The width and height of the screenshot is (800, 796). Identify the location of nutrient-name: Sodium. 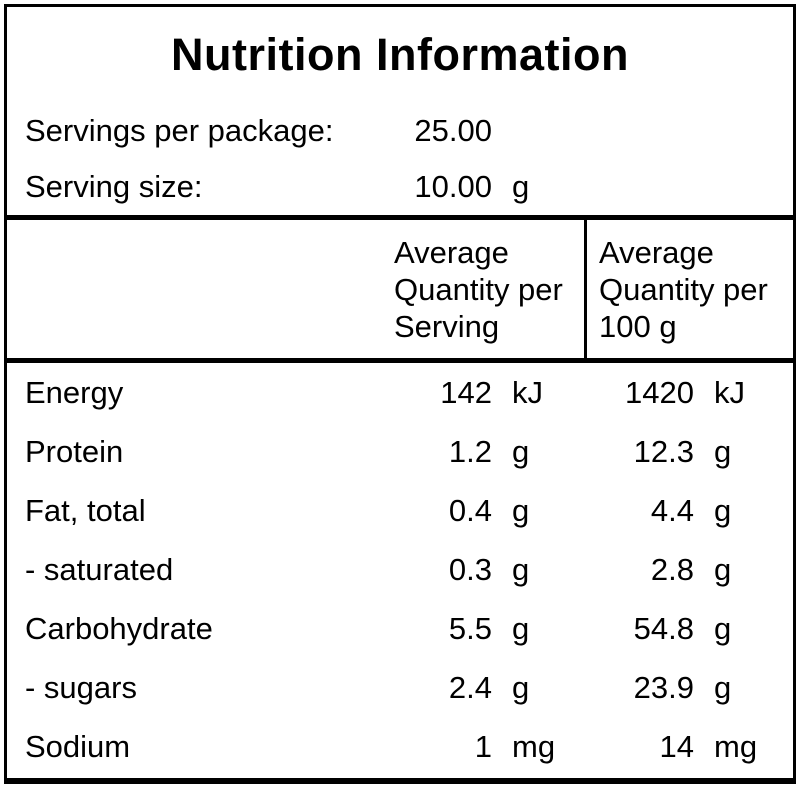
(78, 746).